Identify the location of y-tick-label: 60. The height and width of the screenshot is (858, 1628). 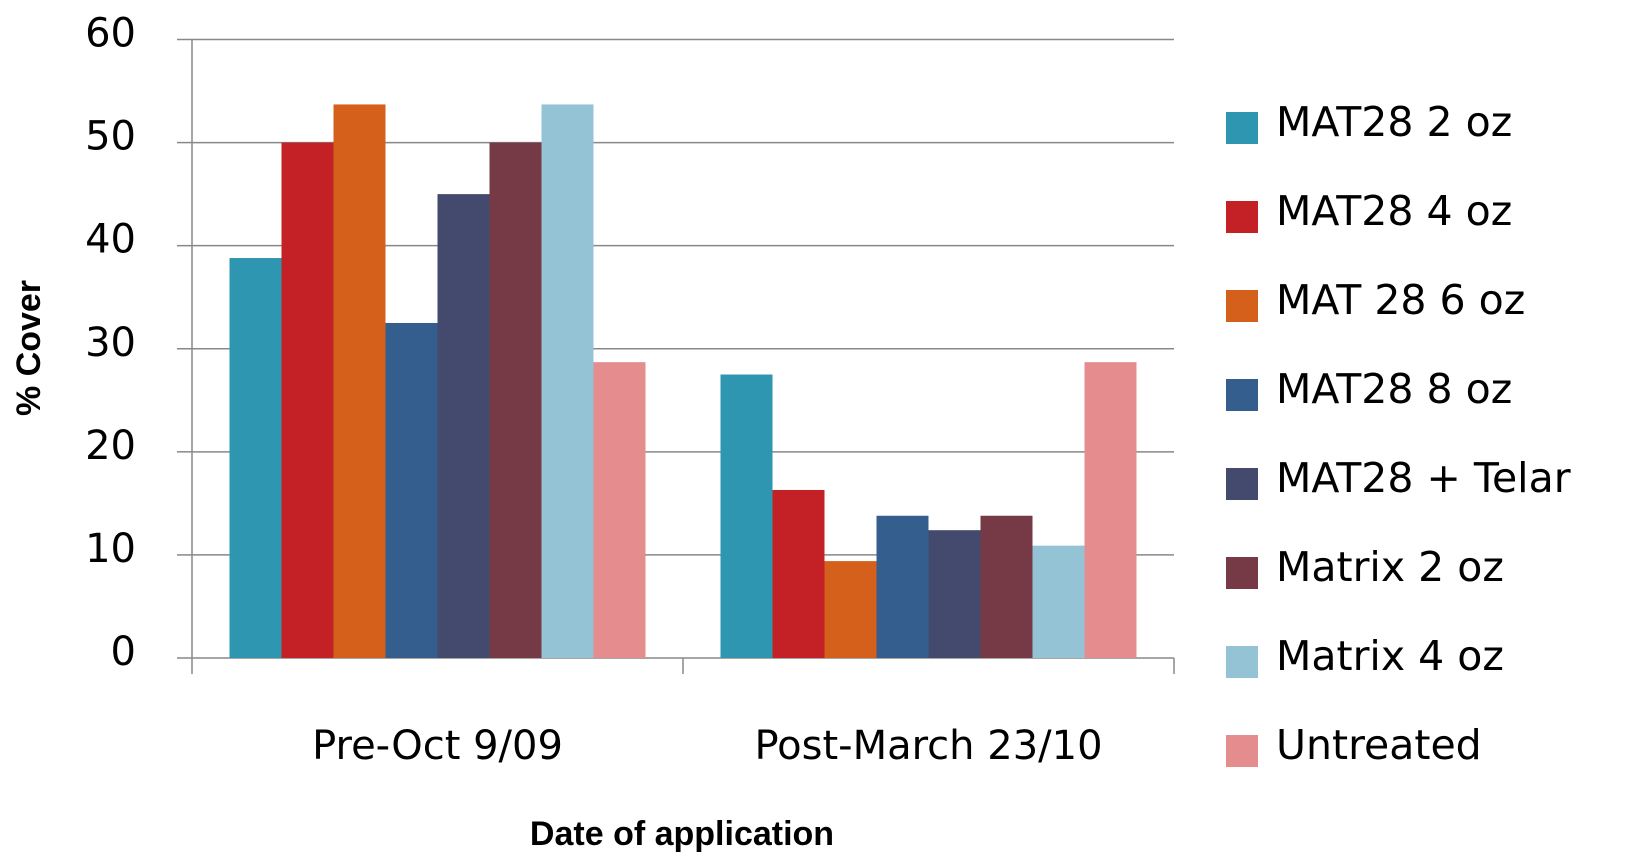
(110, 34).